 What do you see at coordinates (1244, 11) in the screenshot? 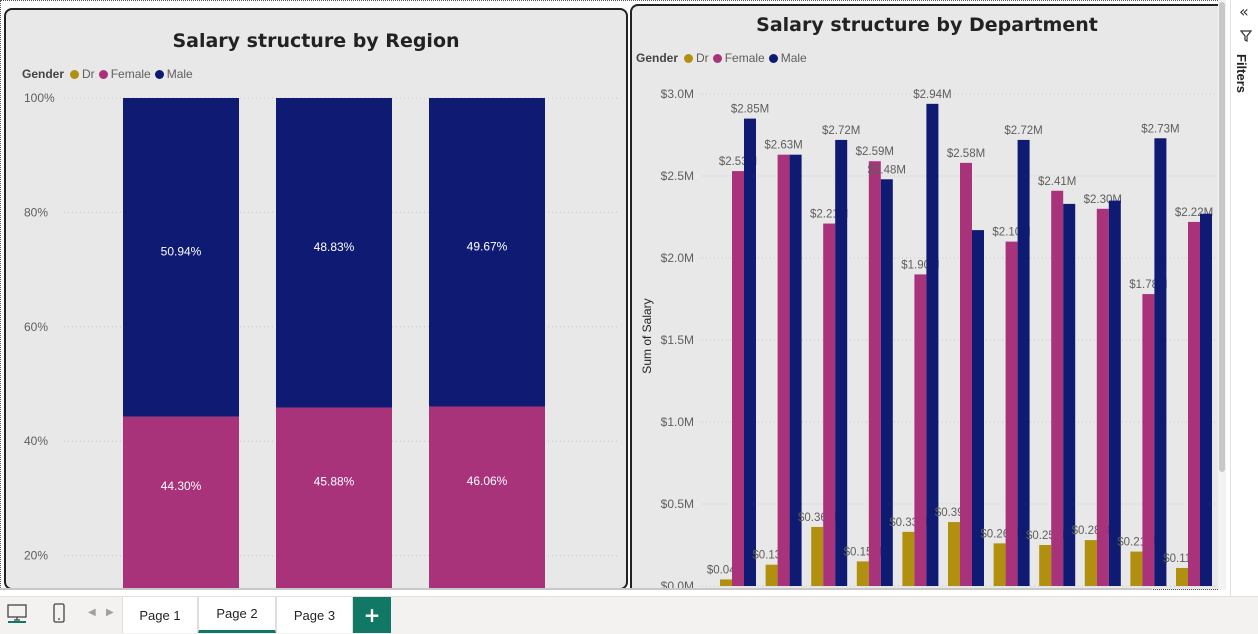
I see `expand-chevron-icon: «` at bounding box center [1244, 11].